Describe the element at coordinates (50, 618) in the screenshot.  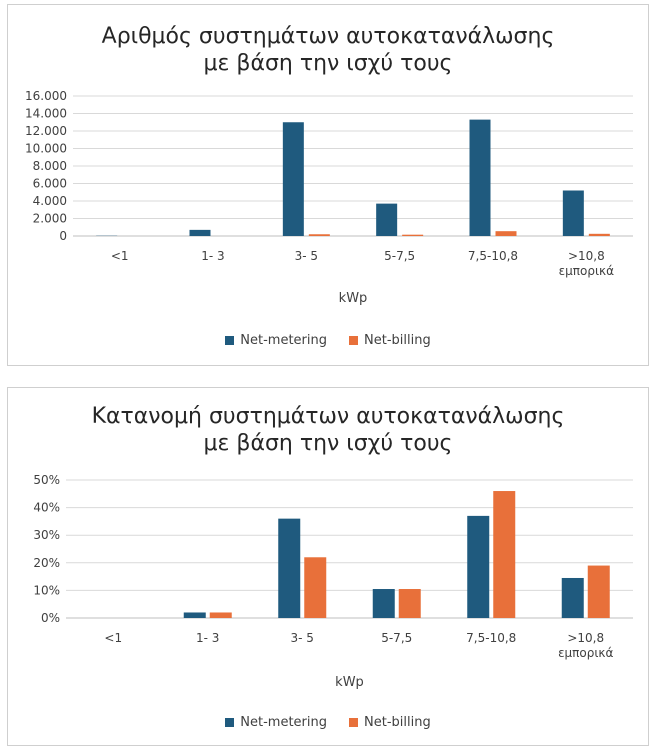
I see `y-tick-label: 0%` at that location.